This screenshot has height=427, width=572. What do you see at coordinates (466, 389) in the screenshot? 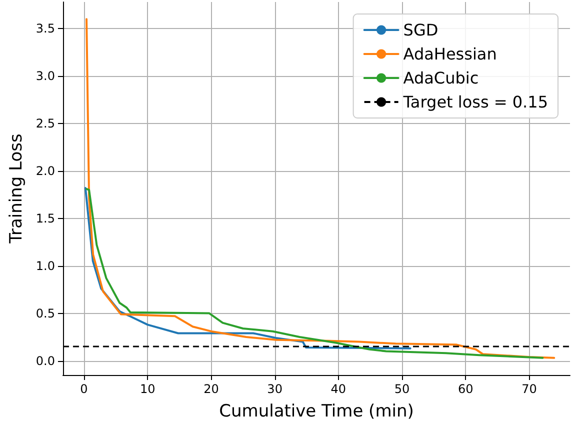
I see `x-tick-label: 60` at bounding box center [466, 389].